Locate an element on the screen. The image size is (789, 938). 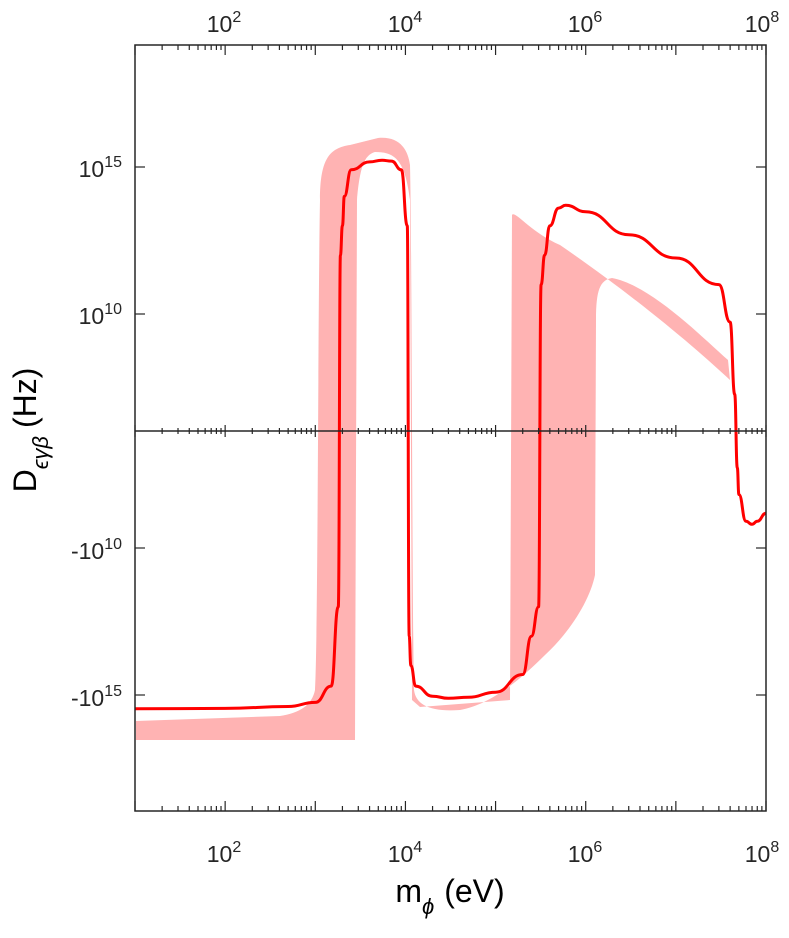
x-tick-label-top: 10² is located at coordinates (224, 23).